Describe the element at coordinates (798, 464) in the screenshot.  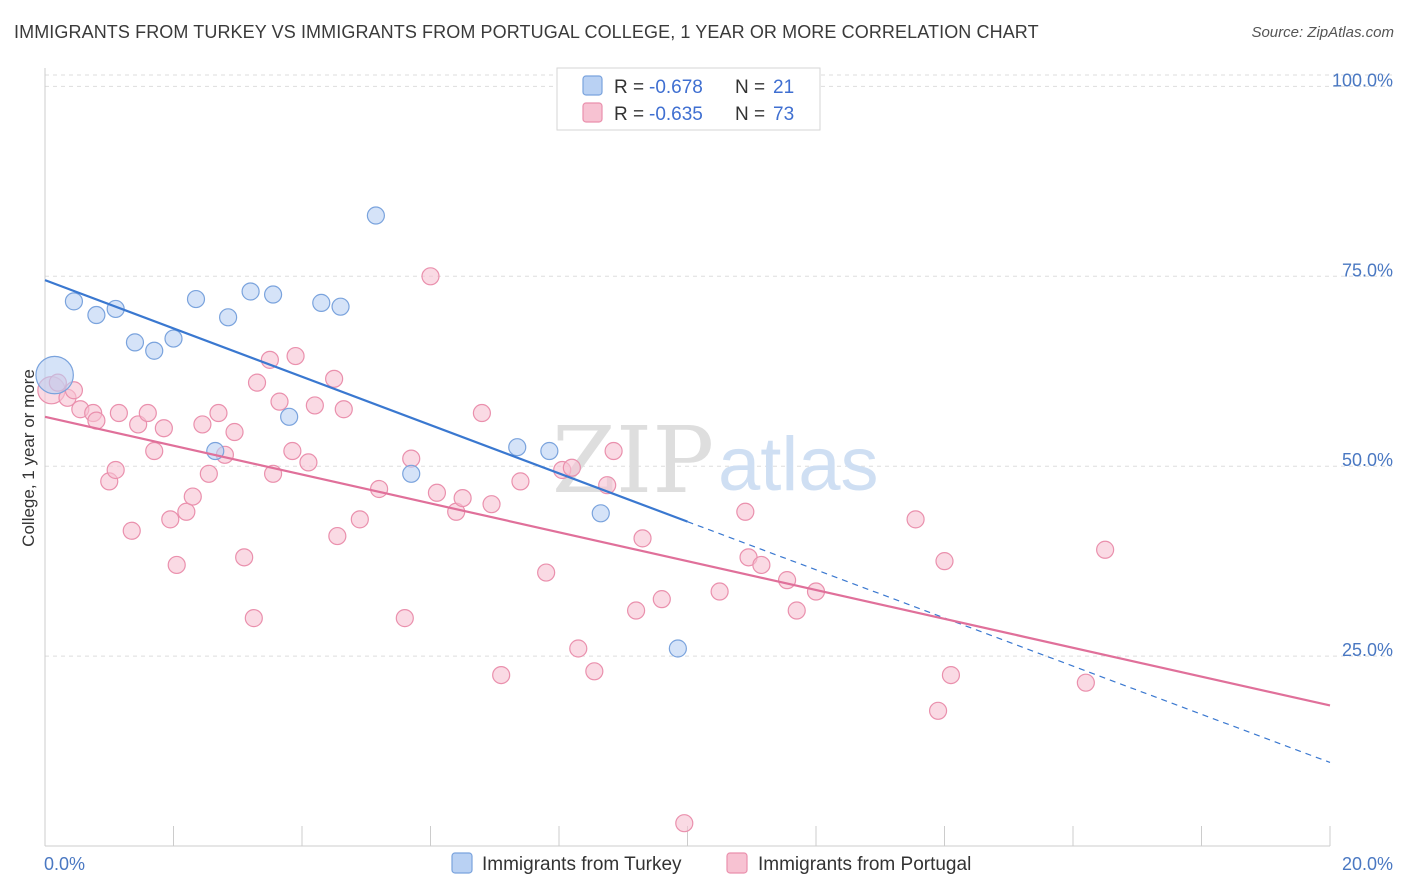
I see `watermark-atlas: atlas` at that location.